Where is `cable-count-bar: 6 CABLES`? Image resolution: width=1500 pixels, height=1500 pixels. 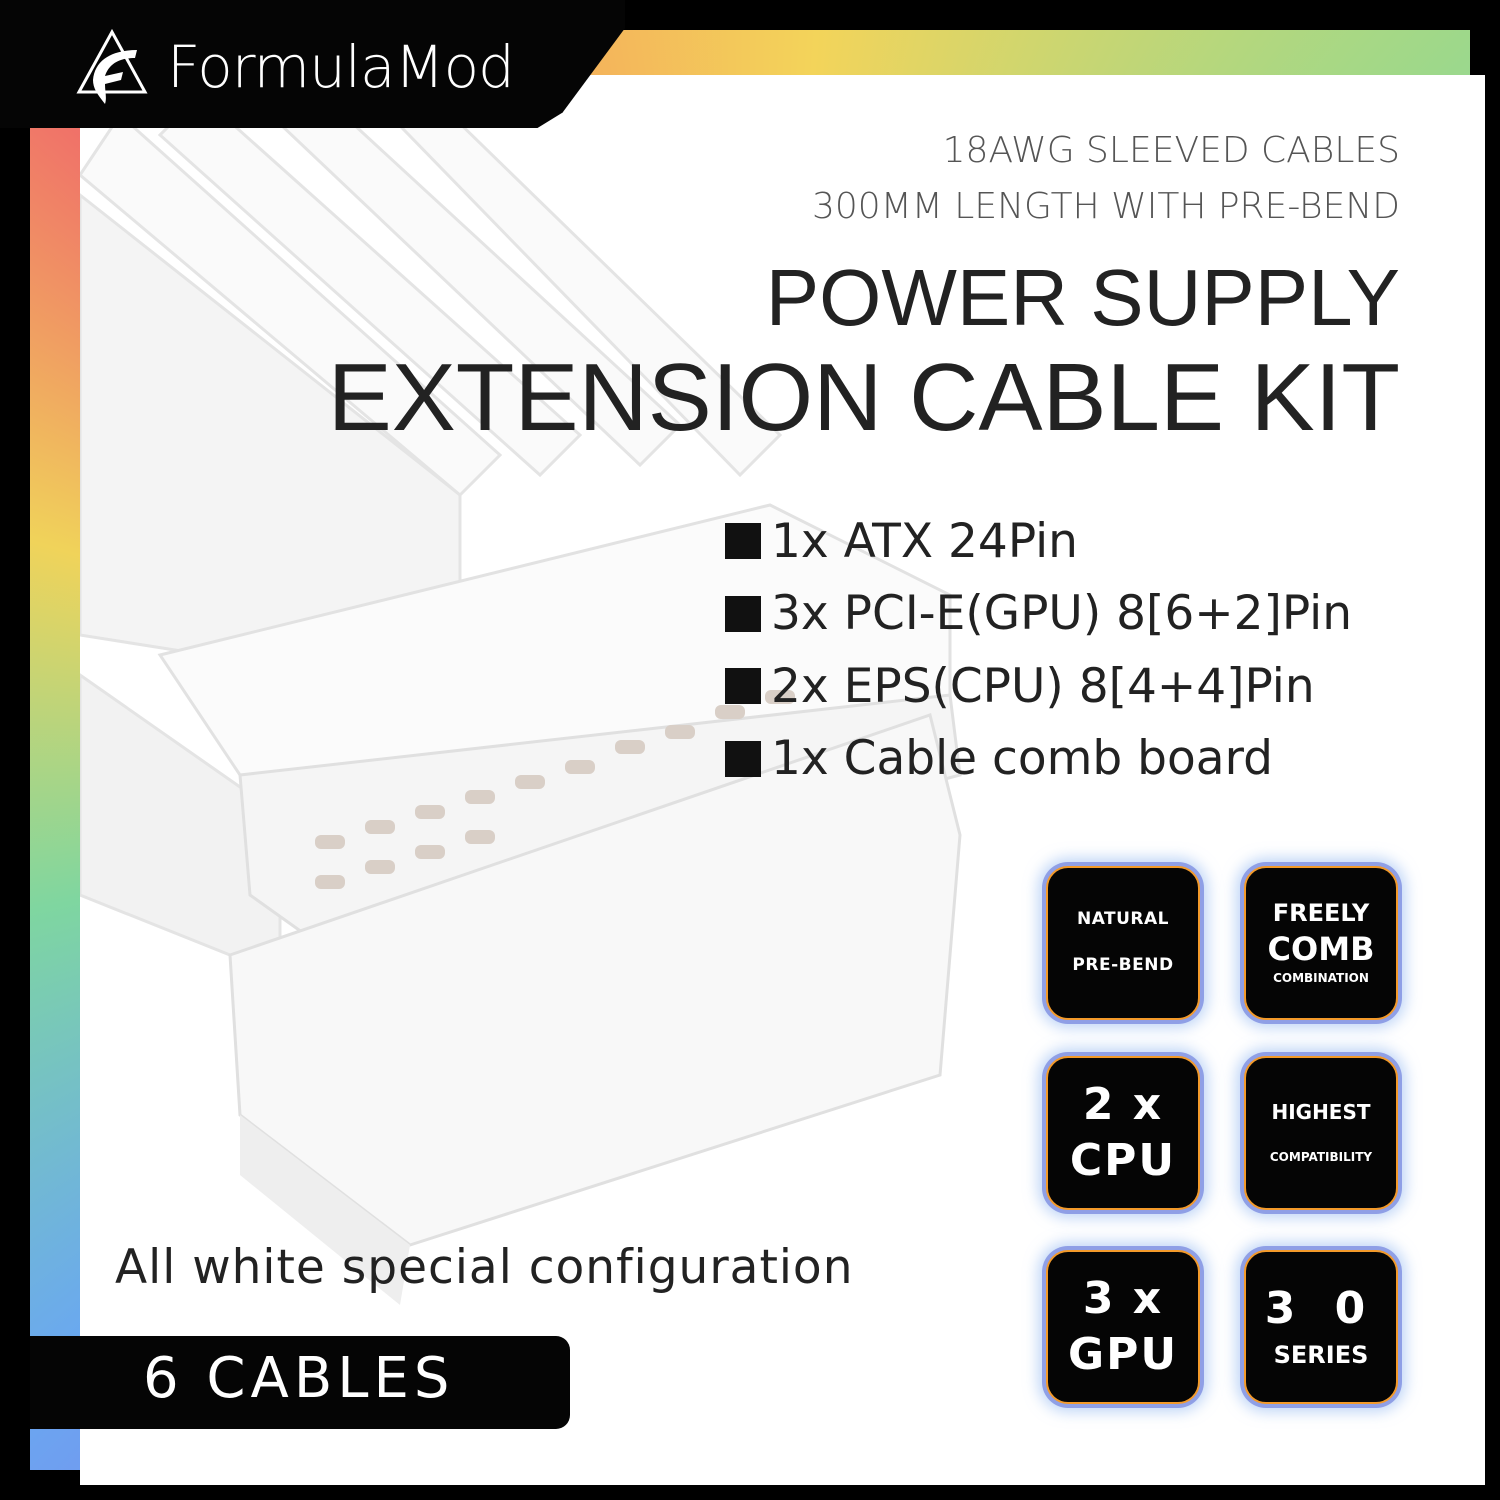
cable-count-bar: 6 CABLES is located at coordinates (300, 1382).